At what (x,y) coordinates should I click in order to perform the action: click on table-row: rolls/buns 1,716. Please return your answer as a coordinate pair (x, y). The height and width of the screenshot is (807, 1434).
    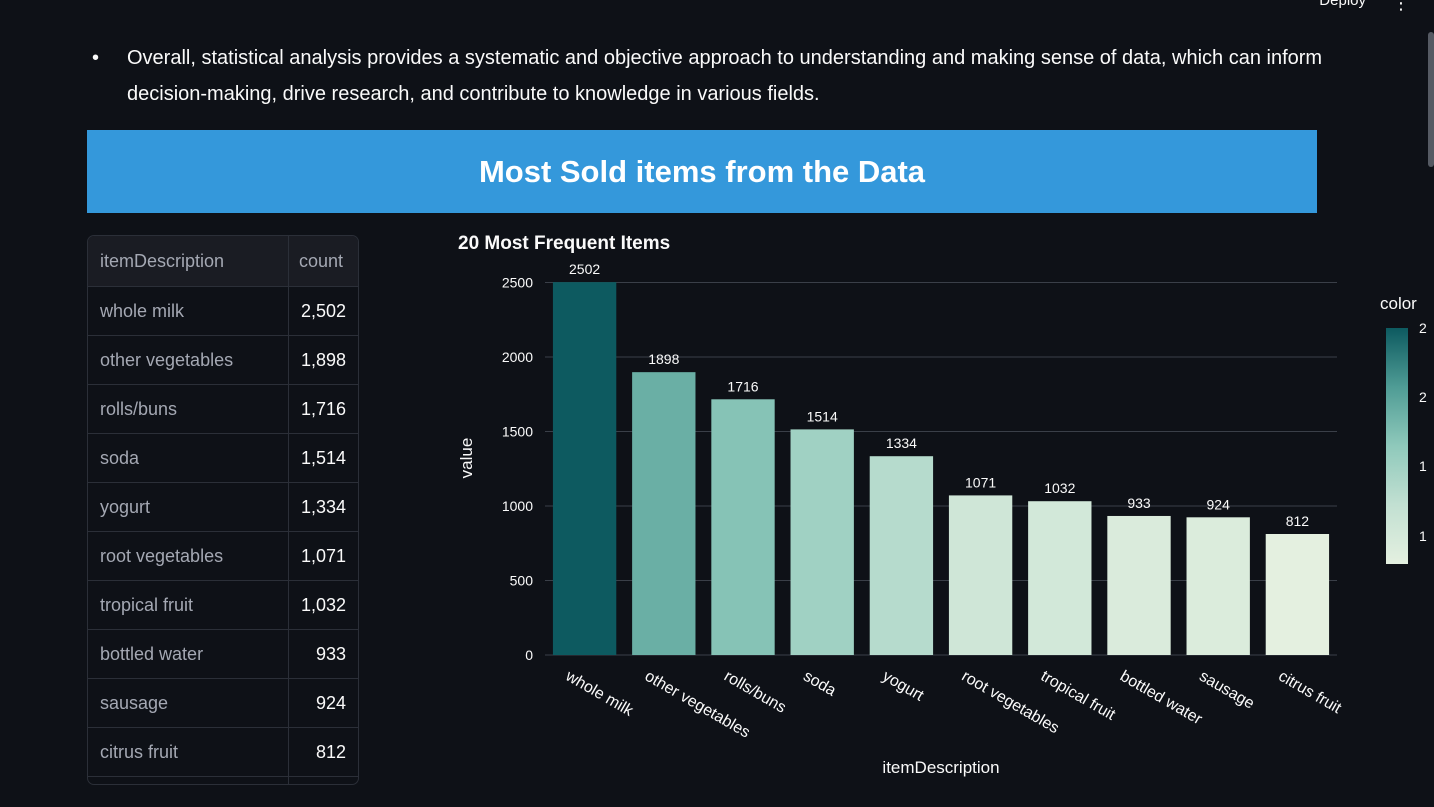
    Looking at the image, I should click on (223, 409).